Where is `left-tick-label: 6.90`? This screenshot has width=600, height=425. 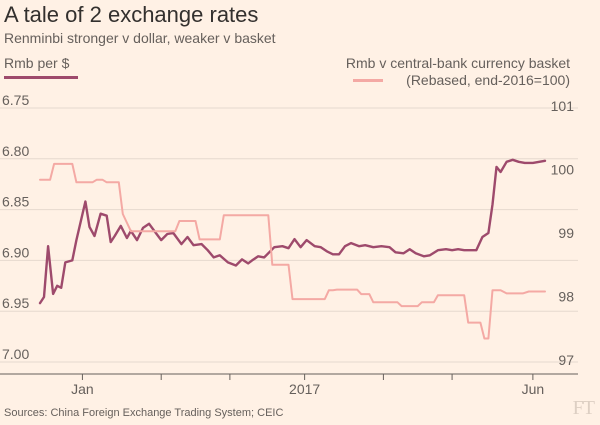 left-tick-label: 6.90 is located at coordinates (15, 252).